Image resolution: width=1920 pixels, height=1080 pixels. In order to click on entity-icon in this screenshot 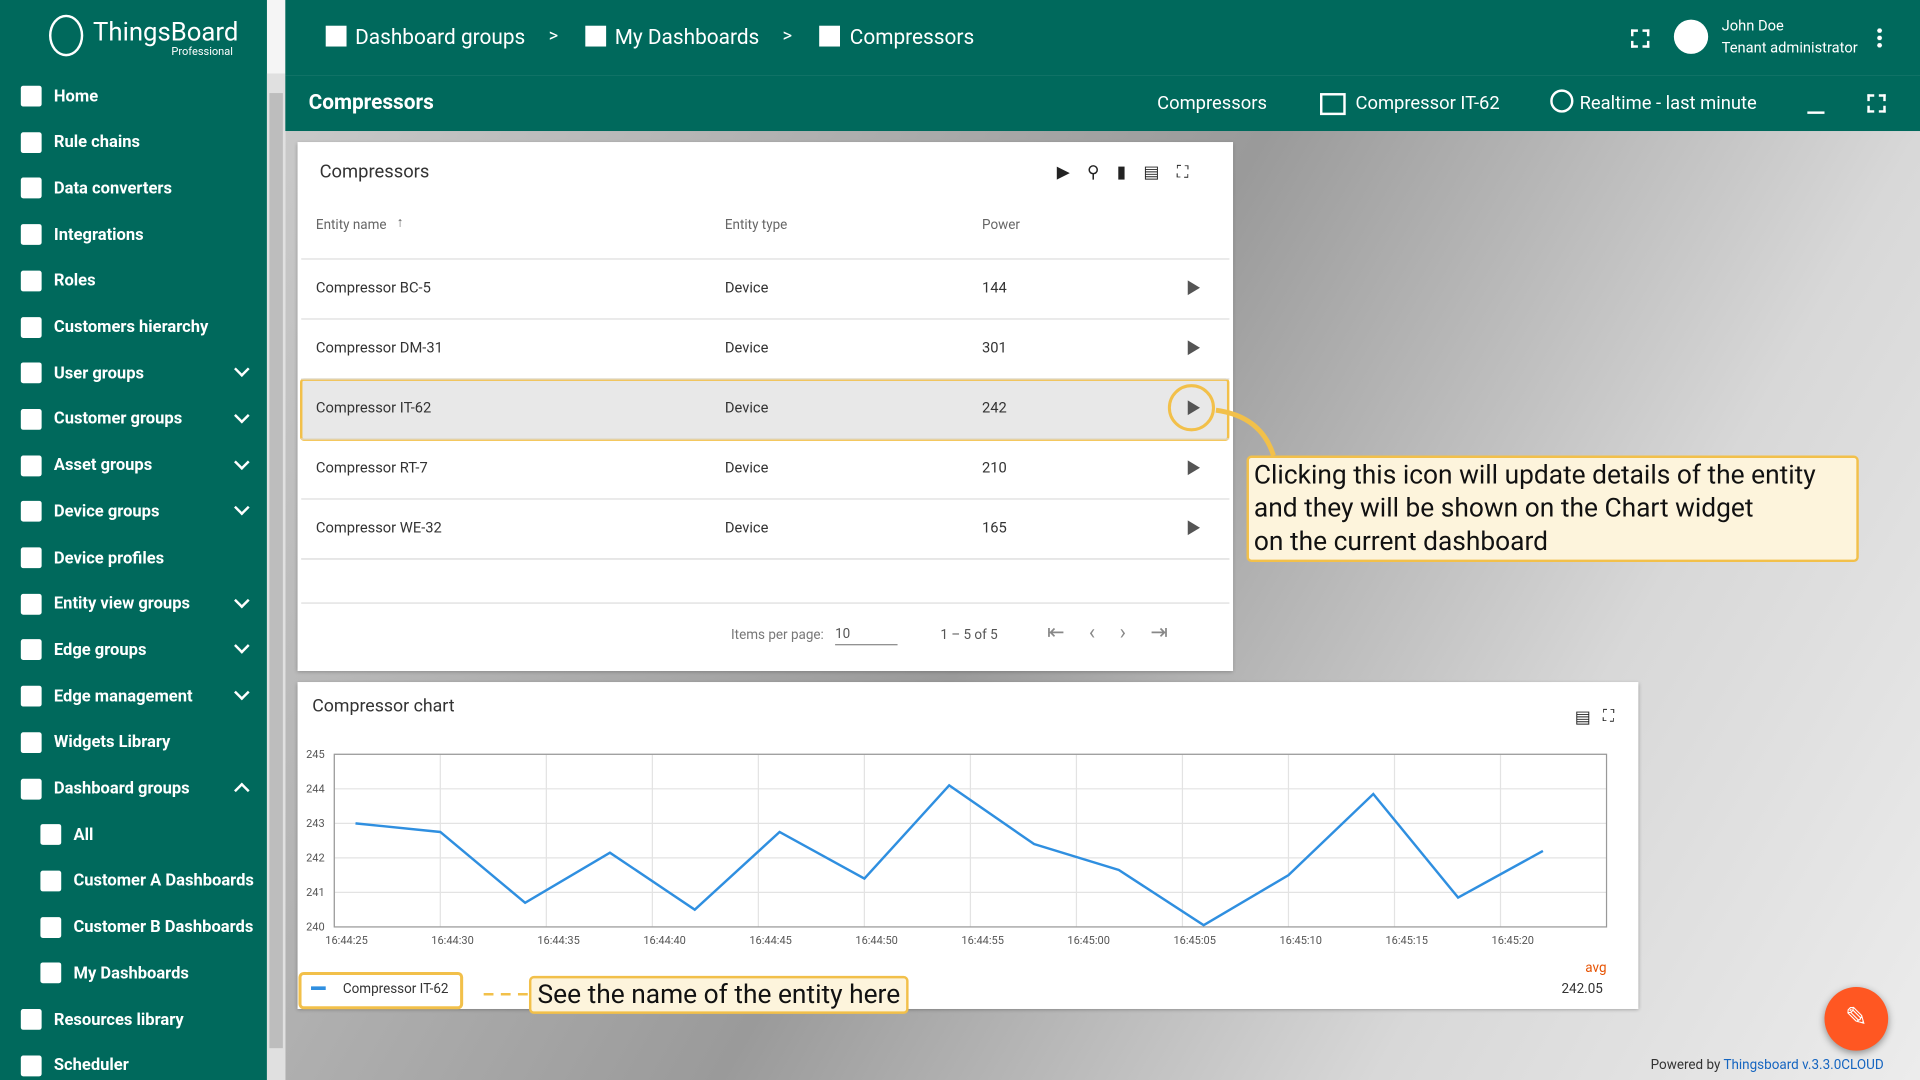, I will do `click(1333, 104)`.